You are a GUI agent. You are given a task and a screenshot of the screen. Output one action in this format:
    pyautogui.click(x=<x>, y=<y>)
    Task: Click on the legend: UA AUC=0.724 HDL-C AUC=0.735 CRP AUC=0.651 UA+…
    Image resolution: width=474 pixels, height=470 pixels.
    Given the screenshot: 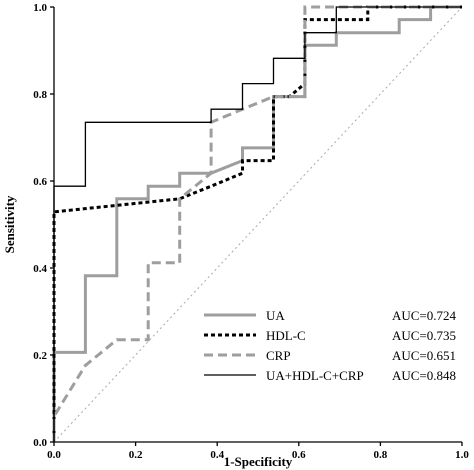 What is the action you would take?
    pyautogui.click(x=330, y=345)
    